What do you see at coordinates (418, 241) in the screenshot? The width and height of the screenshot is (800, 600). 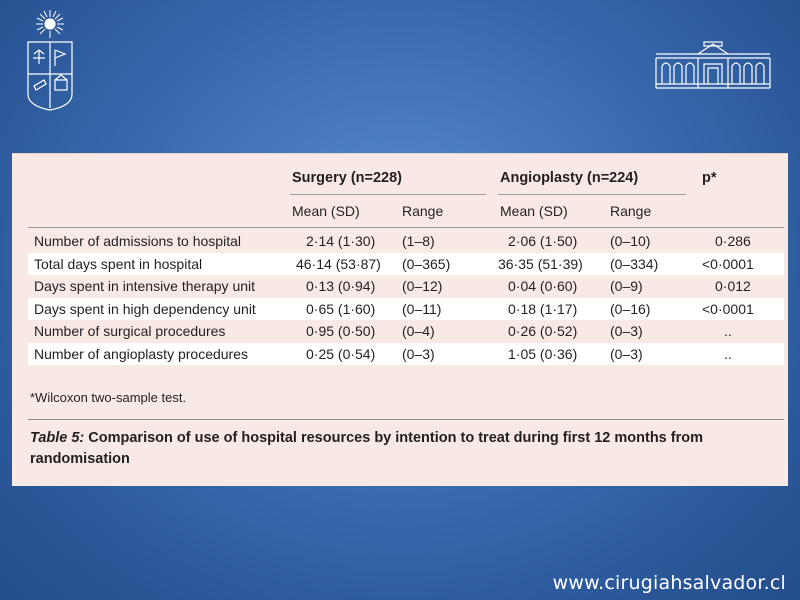 I see `surgery-range-cell: (1–8)` at bounding box center [418, 241].